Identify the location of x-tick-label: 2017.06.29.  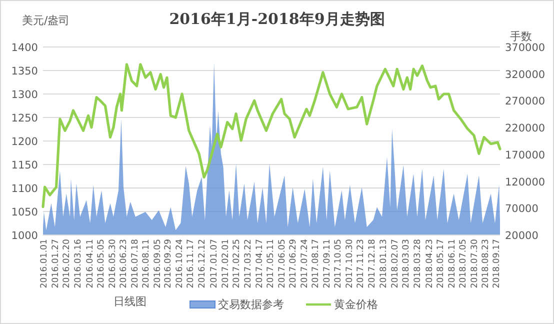
(293, 263).